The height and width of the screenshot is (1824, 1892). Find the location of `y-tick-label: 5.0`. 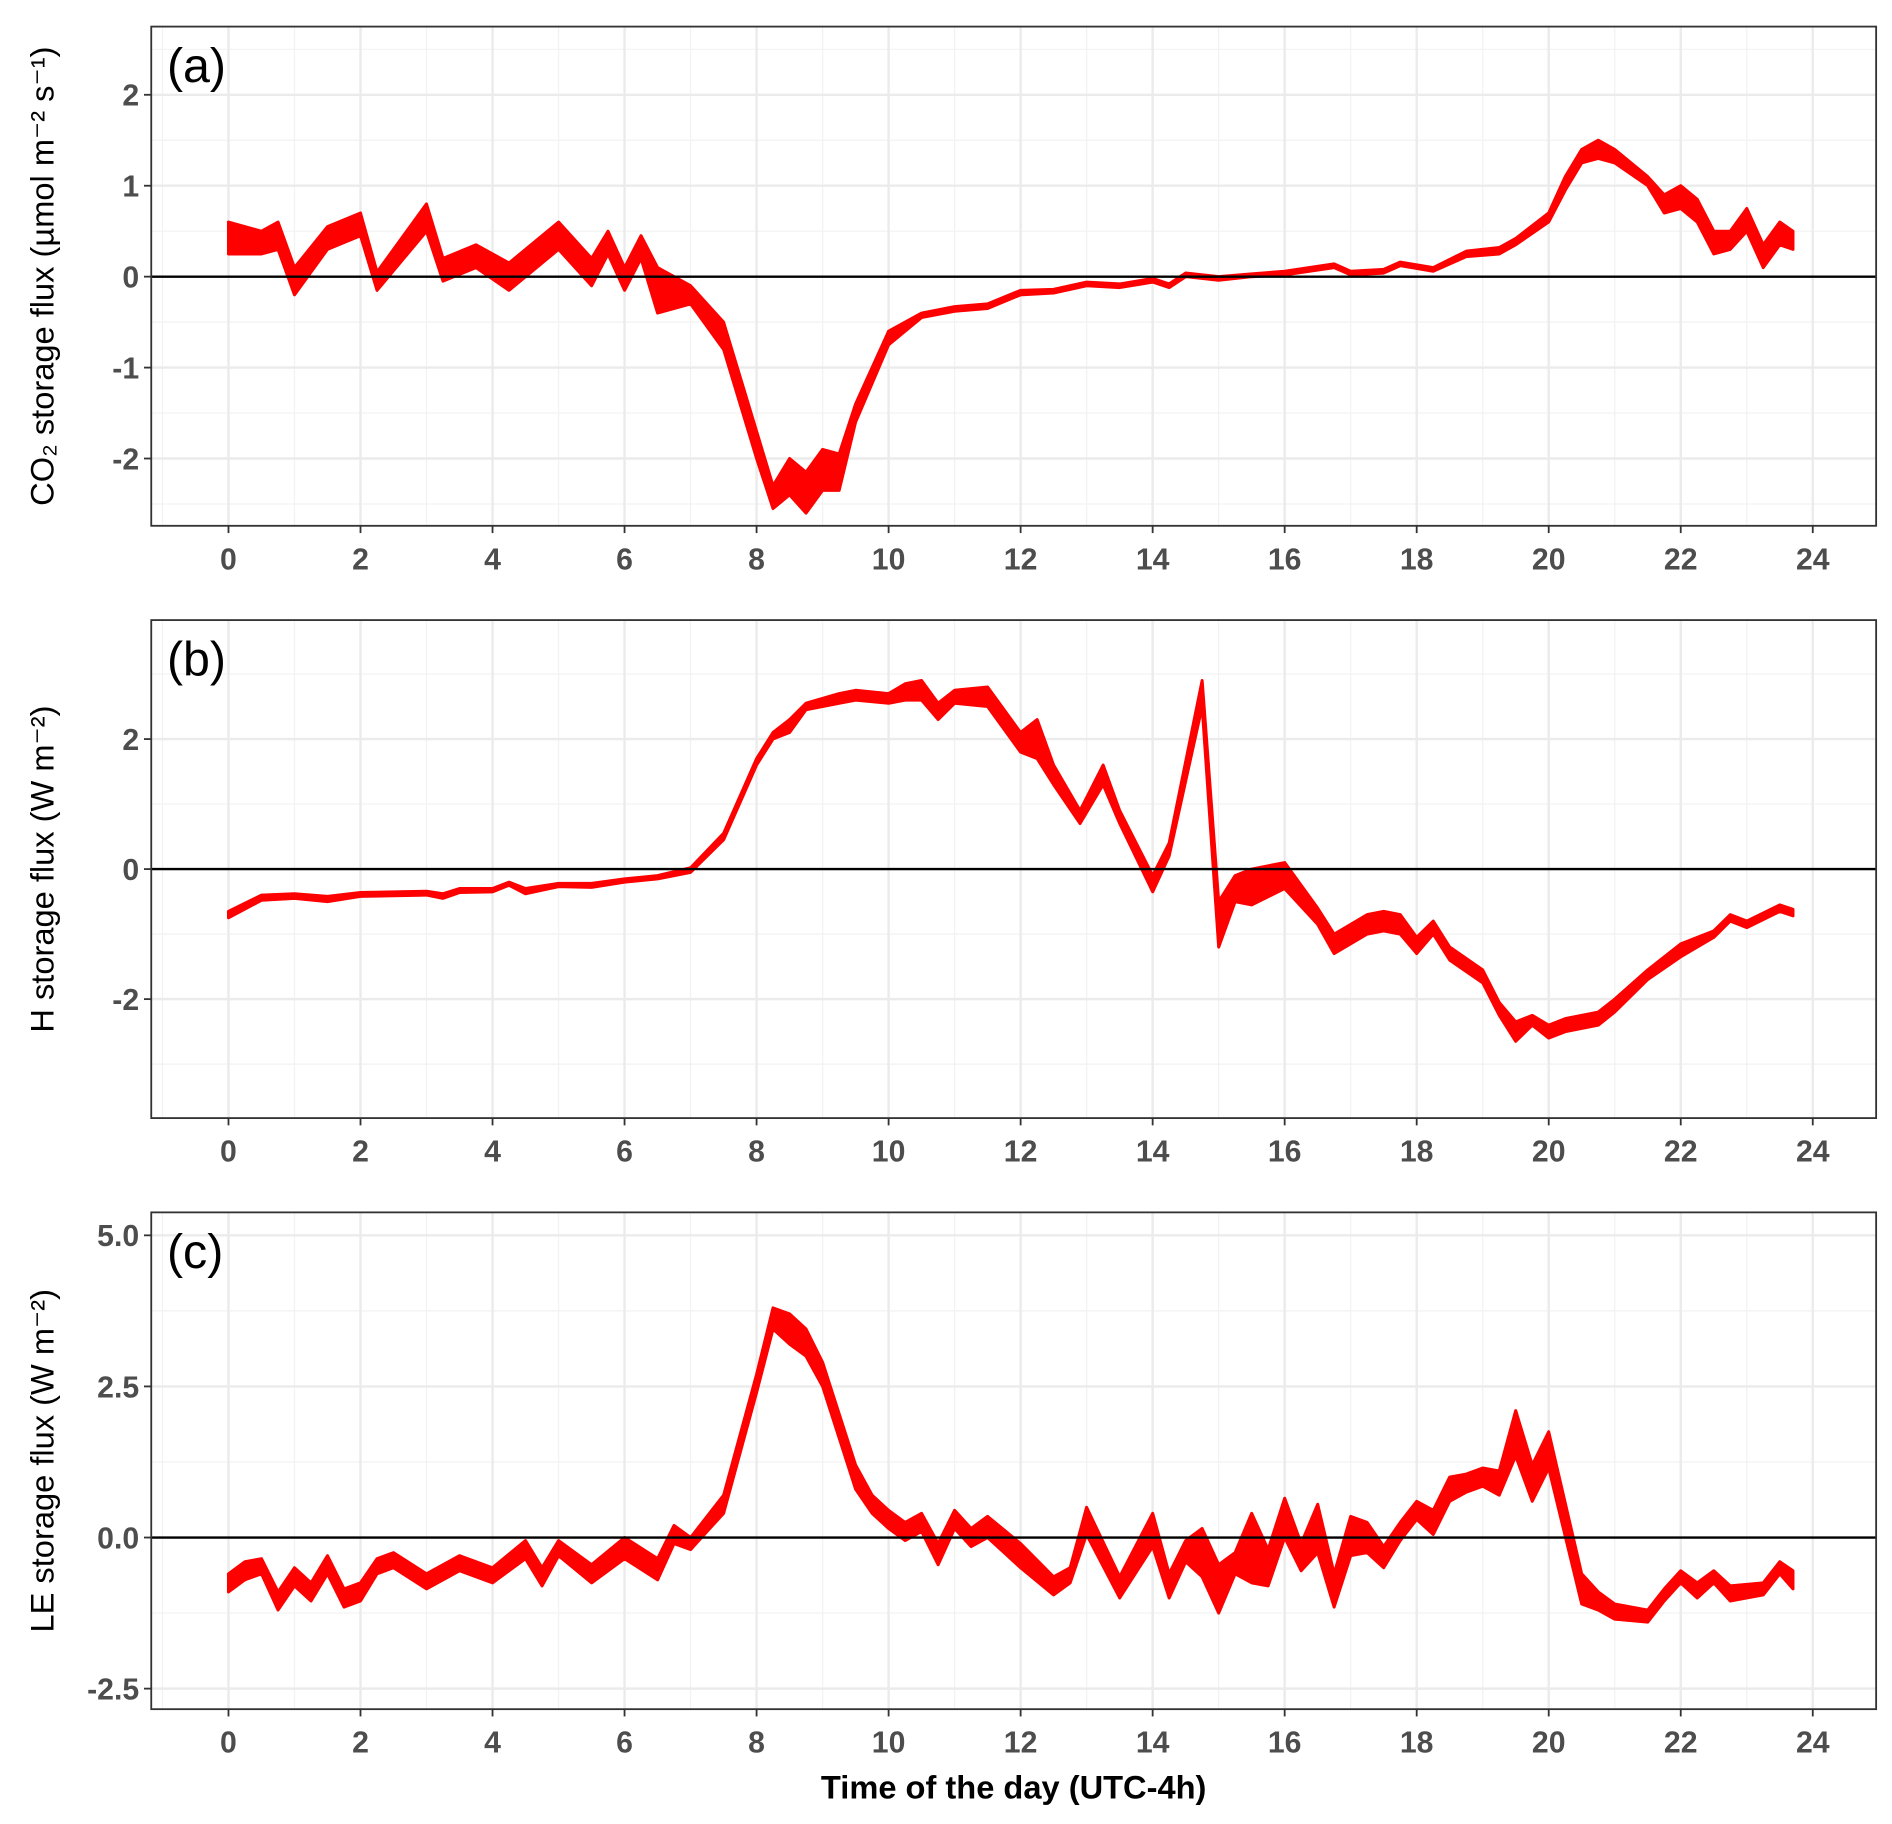

y-tick-label: 5.0 is located at coordinates (118, 1236).